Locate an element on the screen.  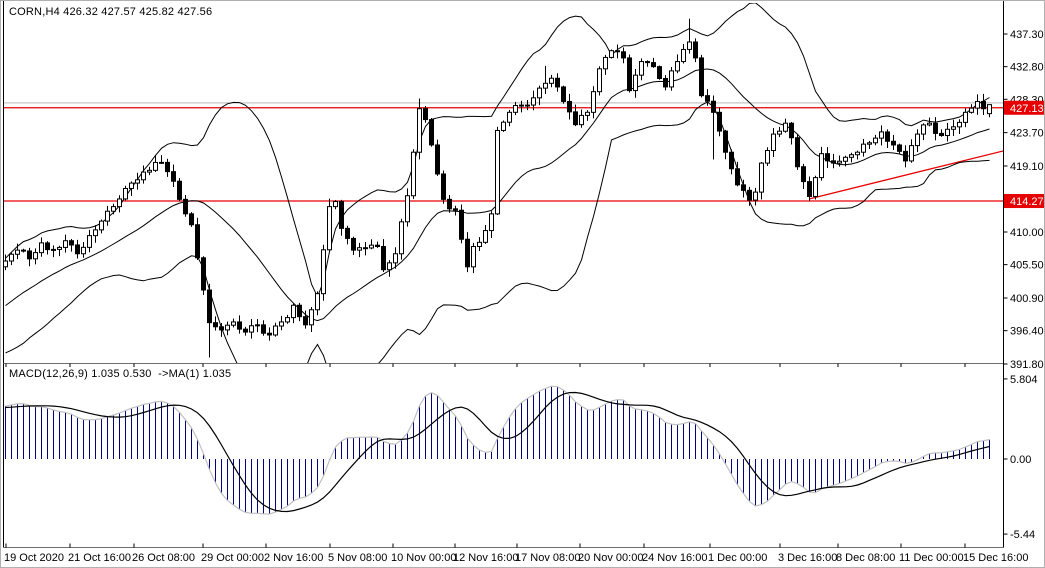
time-tick-label: 3 Dec 16:00 is located at coordinates (807, 558).